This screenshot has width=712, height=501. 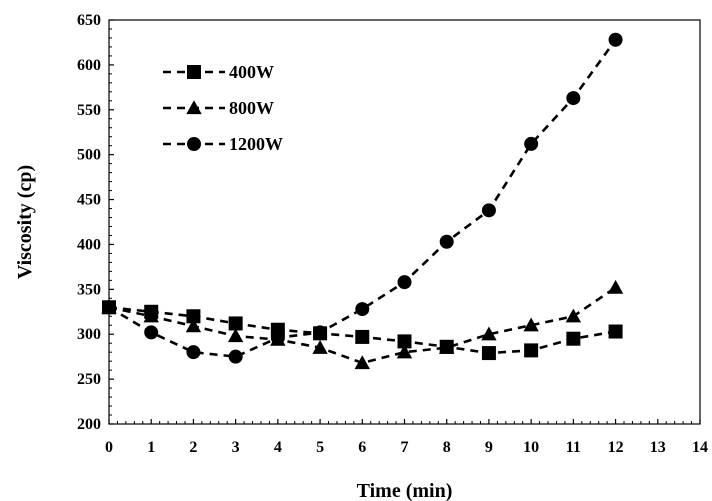 What do you see at coordinates (223, 144) in the screenshot?
I see `legend-item-1200w: 1200W` at bounding box center [223, 144].